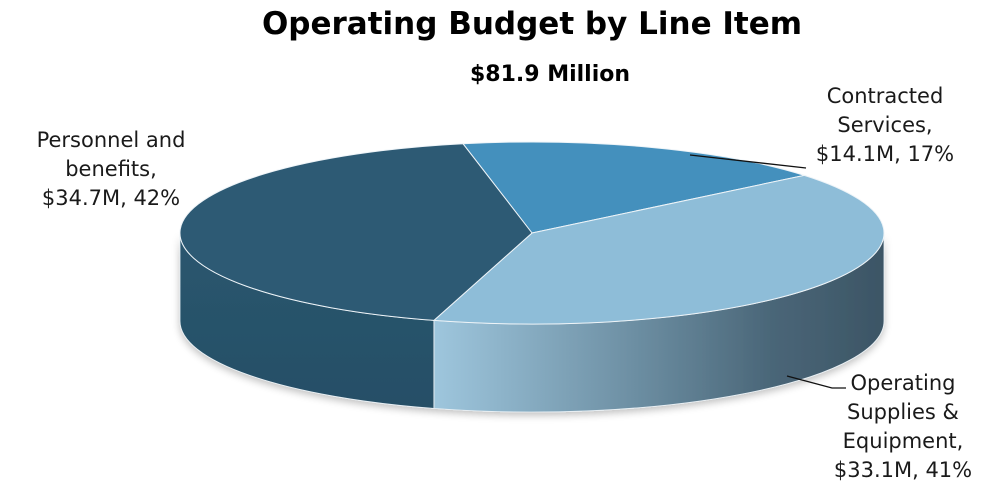 The image size is (992, 490). Describe the element at coordinates (550, 74) in the screenshot. I see `chart-subtitle: $81.9 Million` at that location.